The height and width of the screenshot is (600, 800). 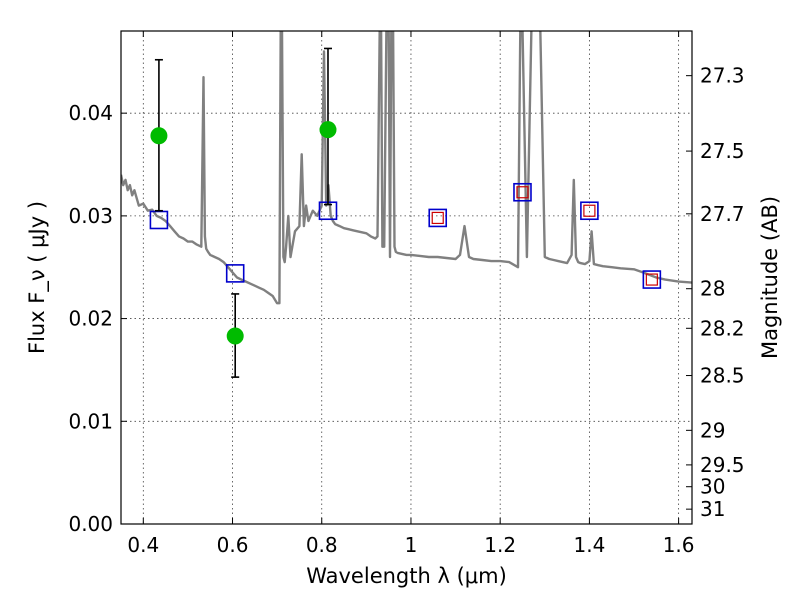 I want to click on y2-tick-label: 31, so click(x=712, y=509).